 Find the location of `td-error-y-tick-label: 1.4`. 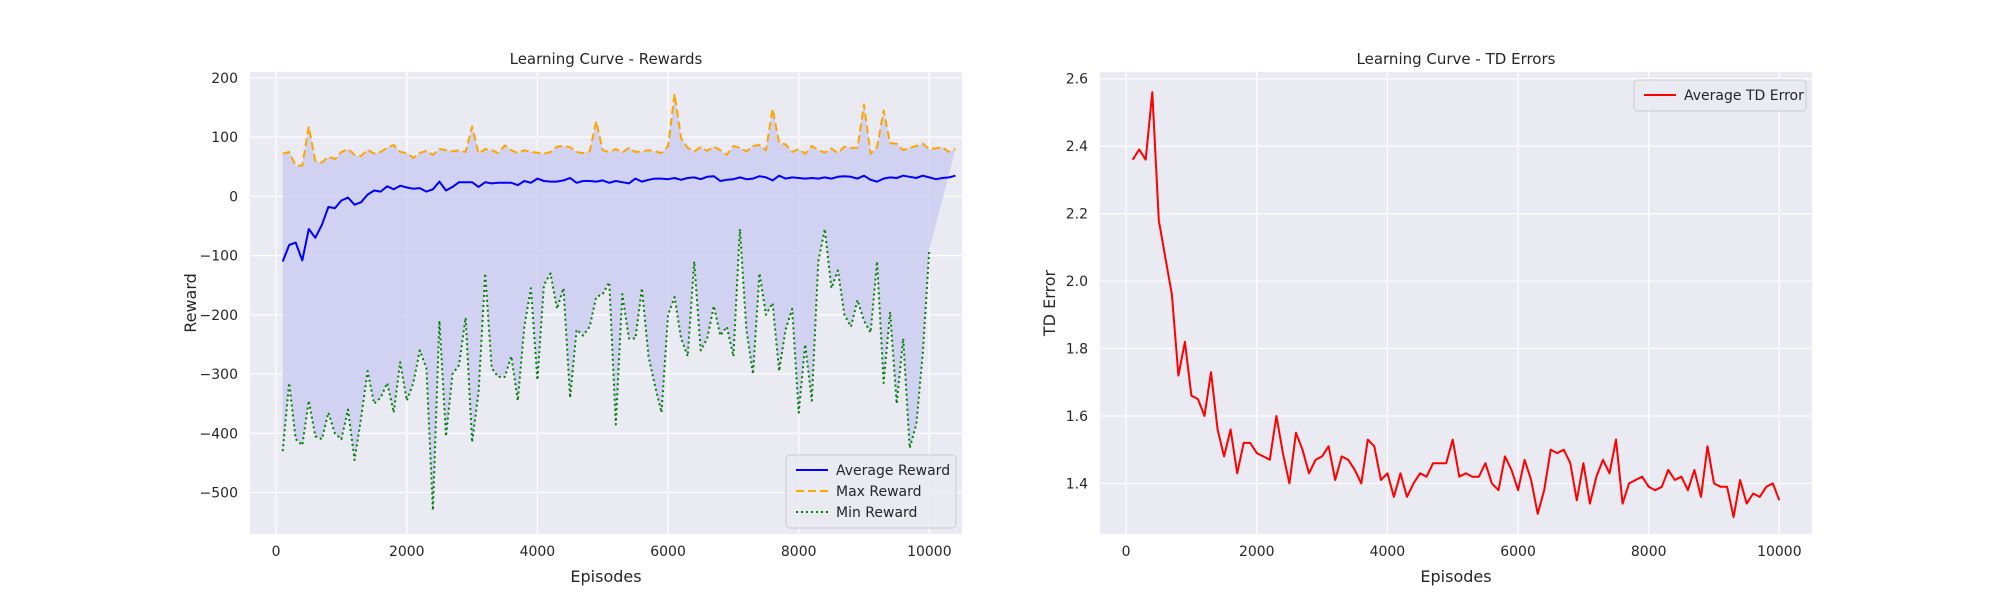

td-error-y-tick-label: 1.4 is located at coordinates (1077, 484).